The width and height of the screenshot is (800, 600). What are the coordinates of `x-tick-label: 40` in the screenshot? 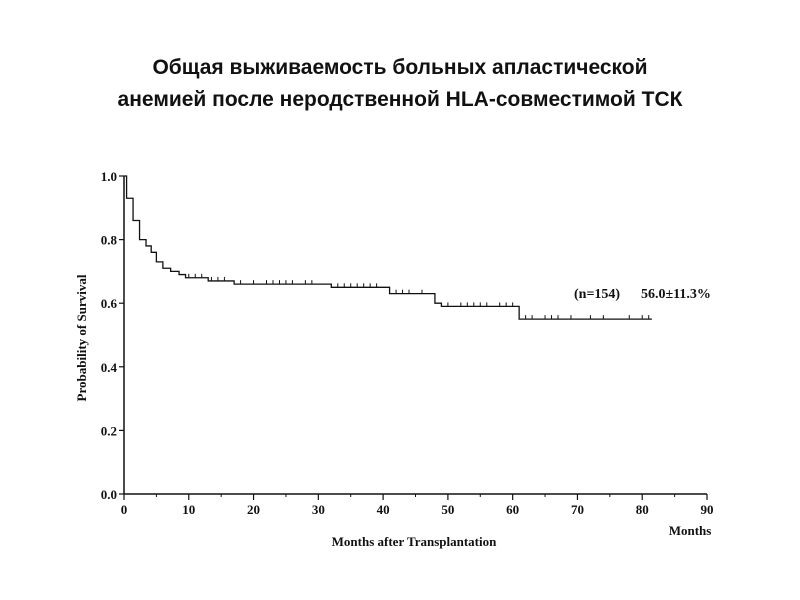 It's located at (383, 509).